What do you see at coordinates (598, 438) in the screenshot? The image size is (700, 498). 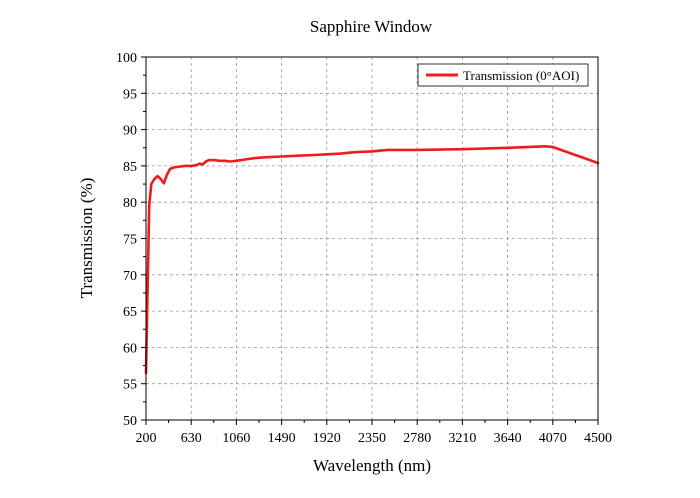 I see `x-tick-label: 4500` at bounding box center [598, 438].